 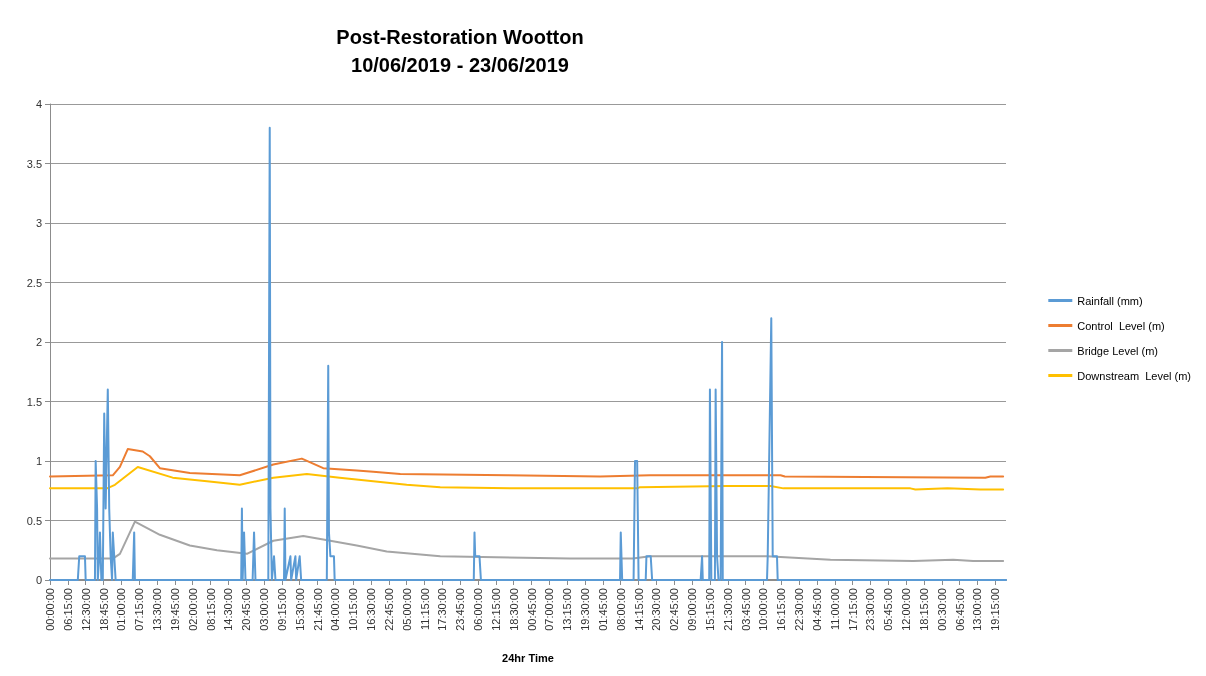 I want to click on x-tick-label: 07:00:00, so click(x=549, y=609).